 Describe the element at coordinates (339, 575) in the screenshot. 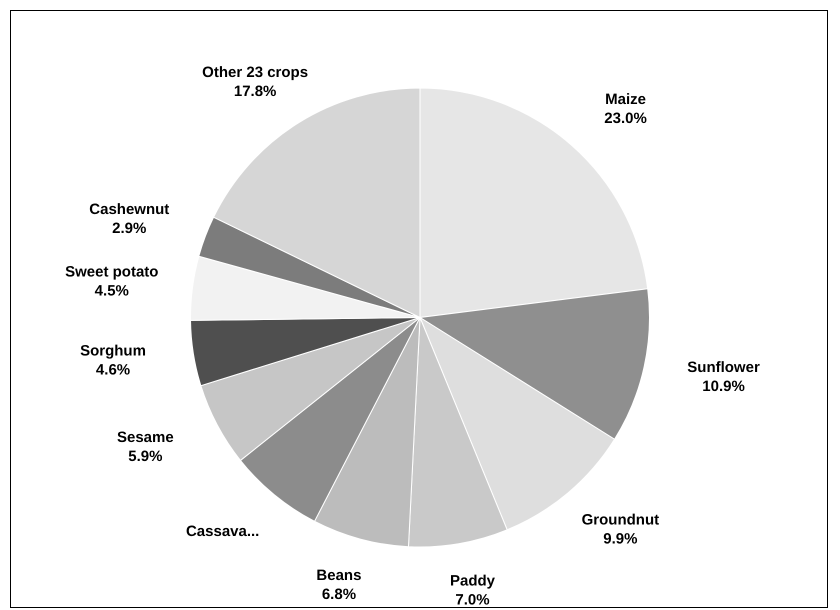

I see `slice-label: Beans` at that location.